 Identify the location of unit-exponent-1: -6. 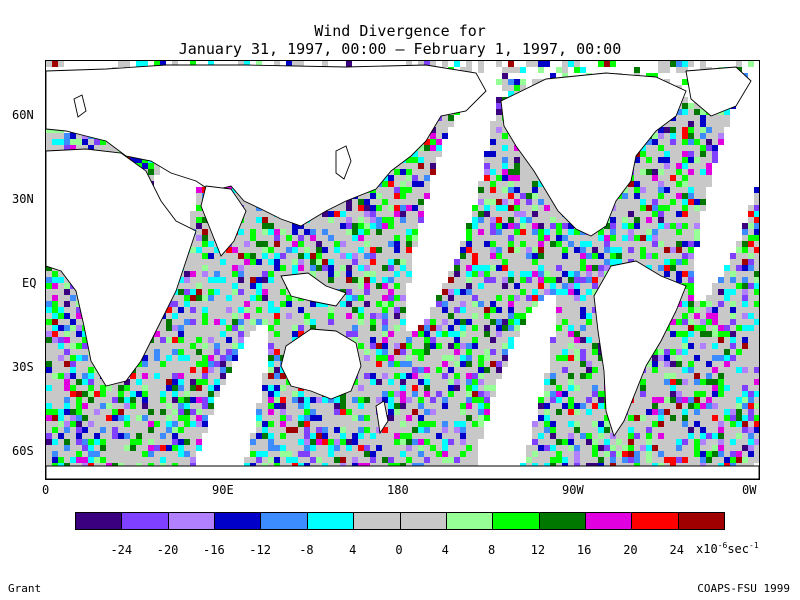
(722, 545).